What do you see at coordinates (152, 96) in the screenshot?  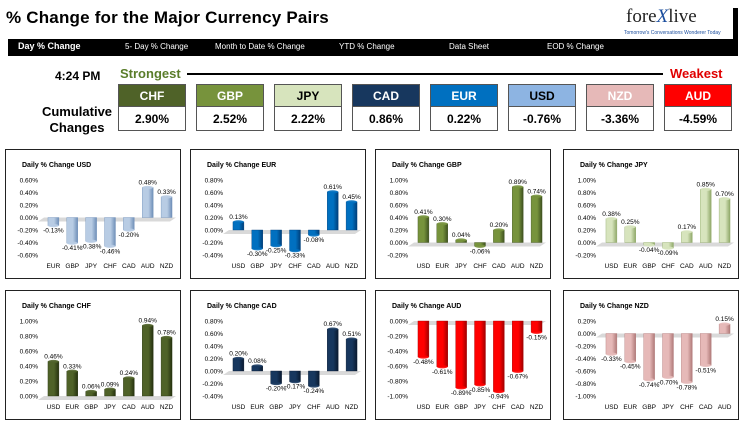 I see `currency-code: CHF` at bounding box center [152, 96].